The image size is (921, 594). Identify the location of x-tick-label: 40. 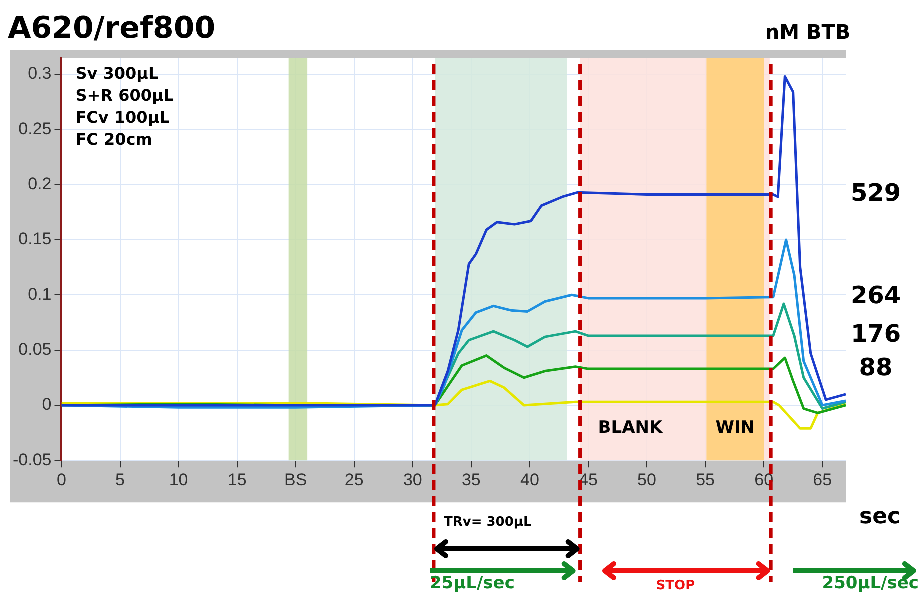
(530, 480).